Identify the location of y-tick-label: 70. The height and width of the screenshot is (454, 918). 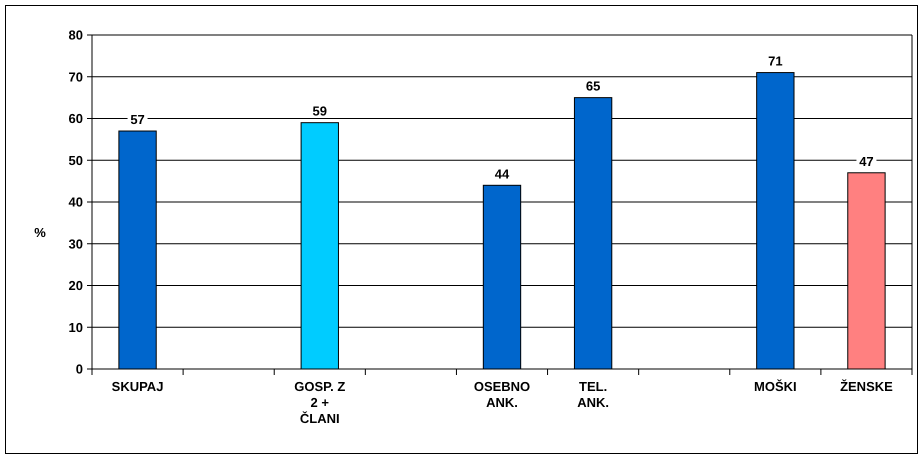
(75, 76).